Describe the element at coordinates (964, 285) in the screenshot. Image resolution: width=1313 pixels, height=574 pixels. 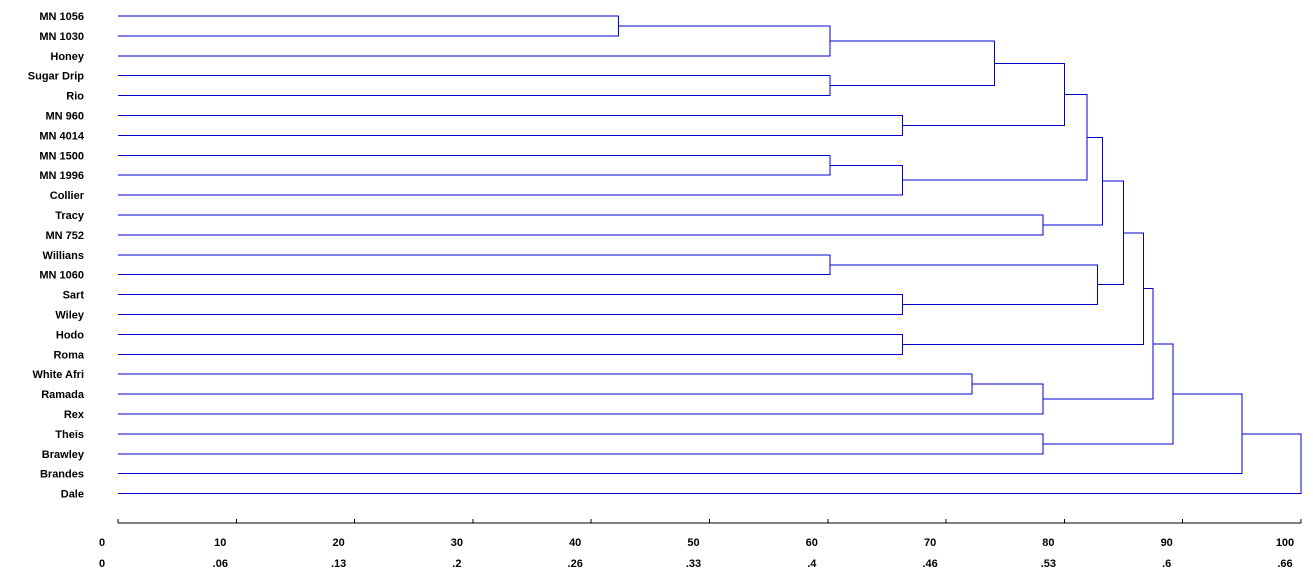
I see `merge-c14` at that location.